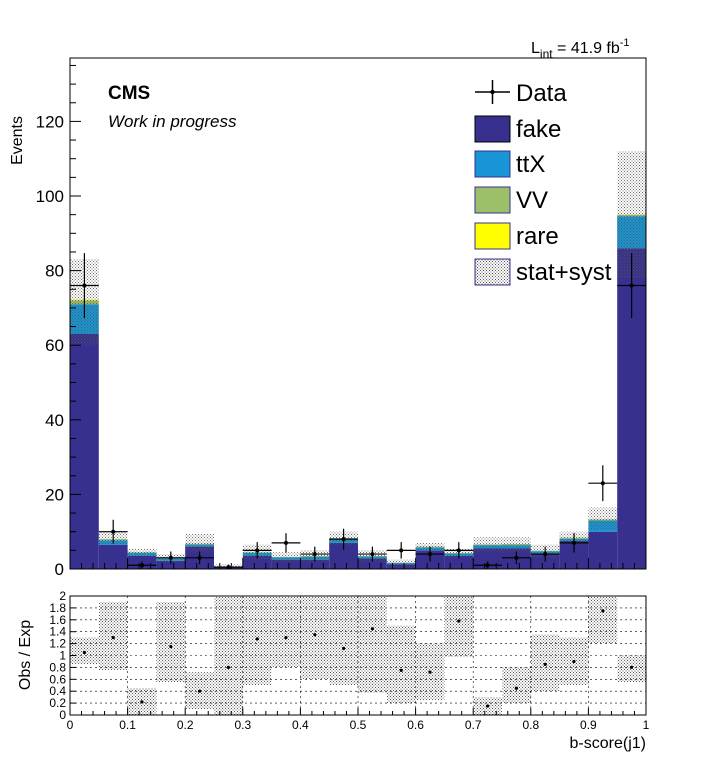 This screenshot has width=718, height=775. What do you see at coordinates (57, 620) in the screenshot?
I see `ratio-ytick-label-8: 1.6` at bounding box center [57, 620].